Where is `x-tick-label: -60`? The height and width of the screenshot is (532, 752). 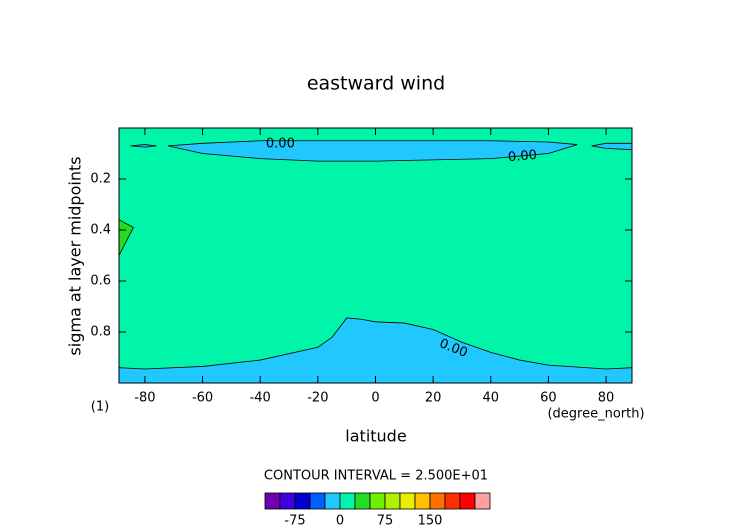 x-tick-label: -60 is located at coordinates (202, 398).